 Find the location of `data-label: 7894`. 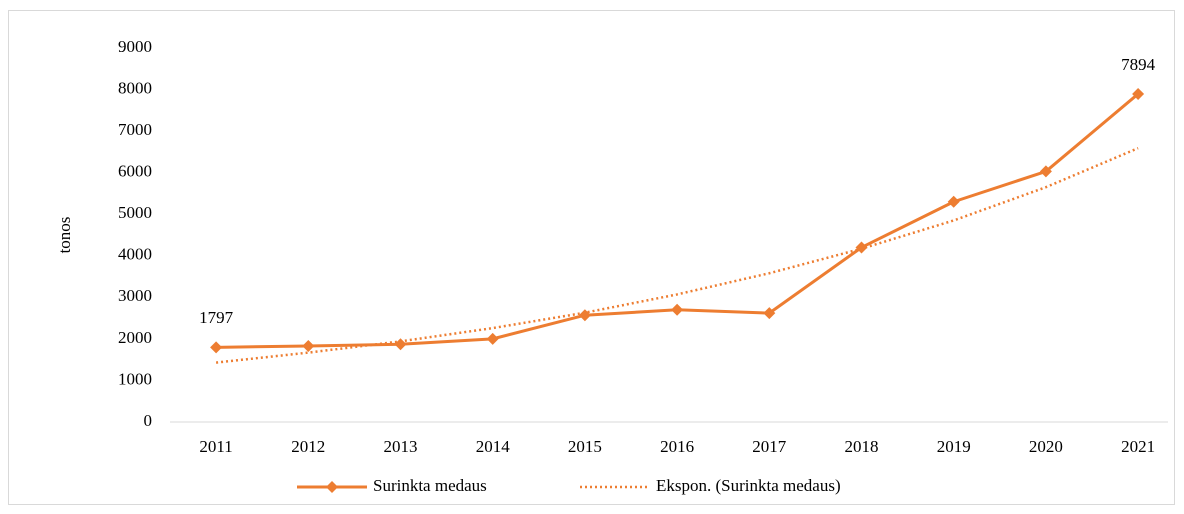

data-label: 7894 is located at coordinates (1138, 64).